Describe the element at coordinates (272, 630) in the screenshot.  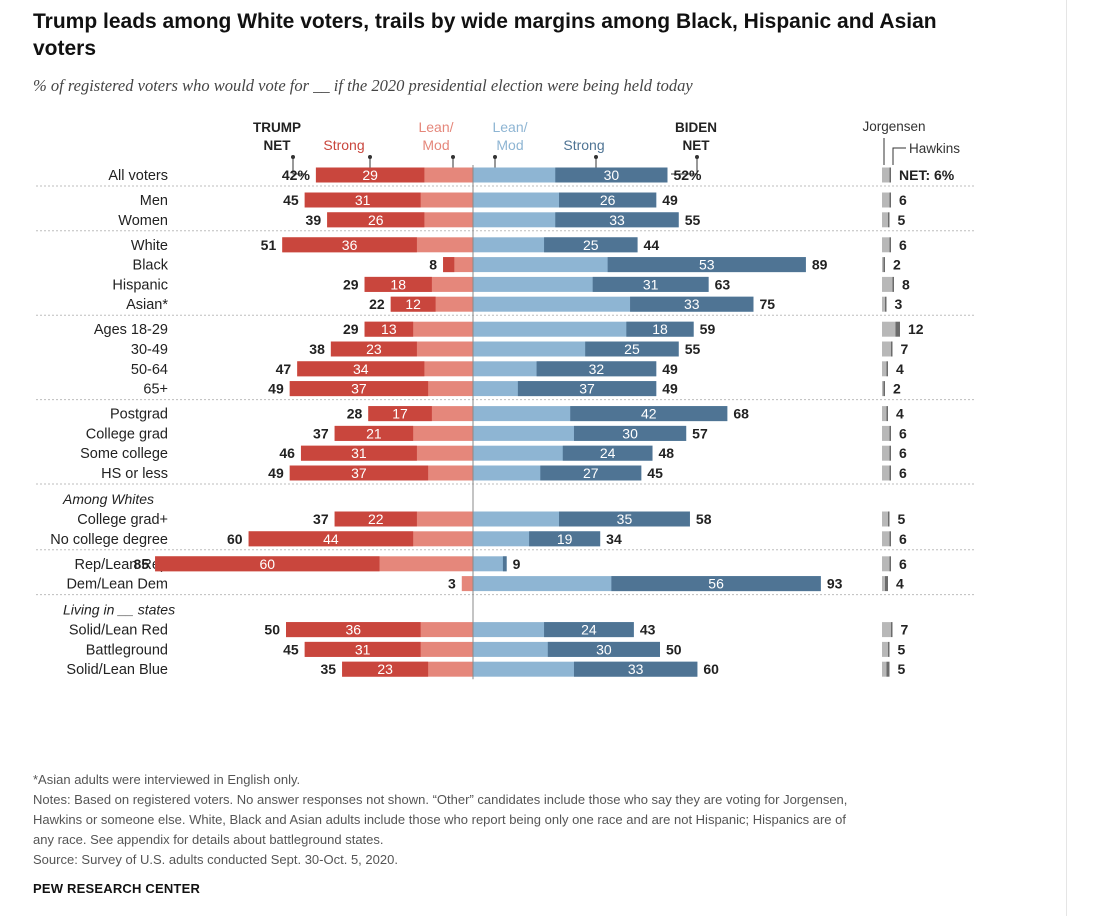
I see `trump-net-label: 50` at that location.